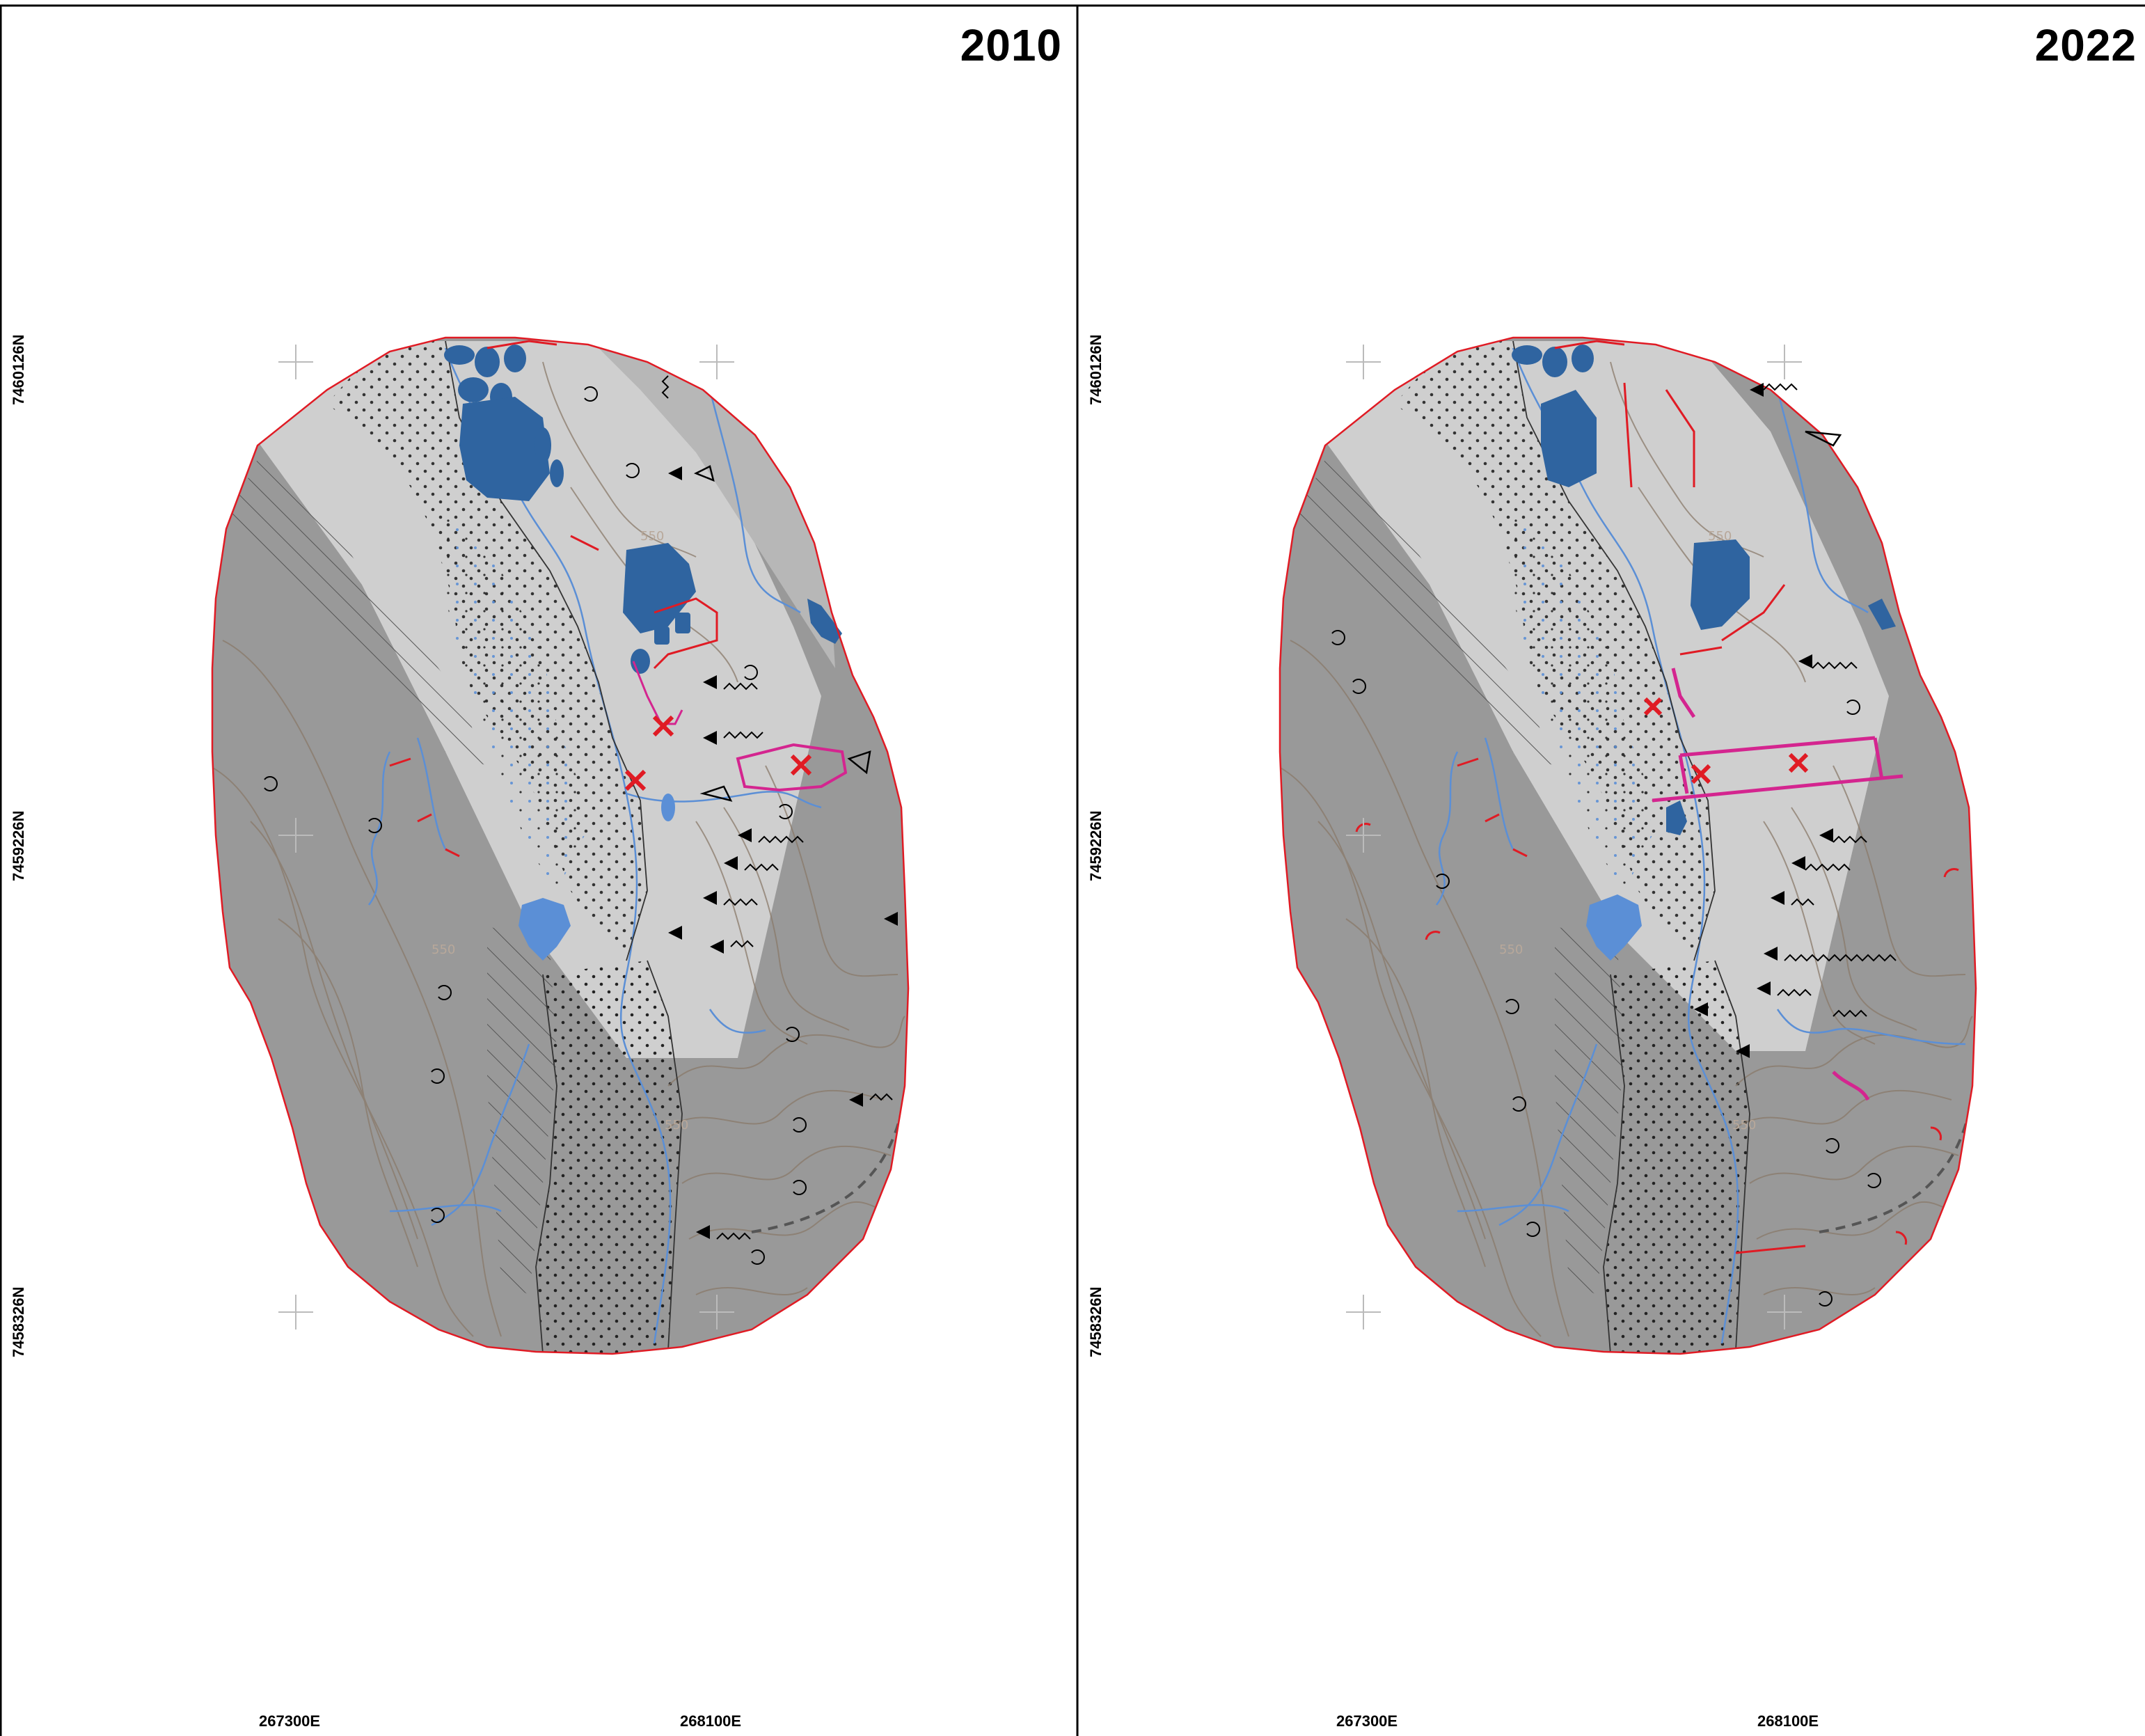 The height and width of the screenshot is (1736, 2145). What do you see at coordinates (2085, 45) in the screenshot?
I see `year-title: 2022` at bounding box center [2085, 45].